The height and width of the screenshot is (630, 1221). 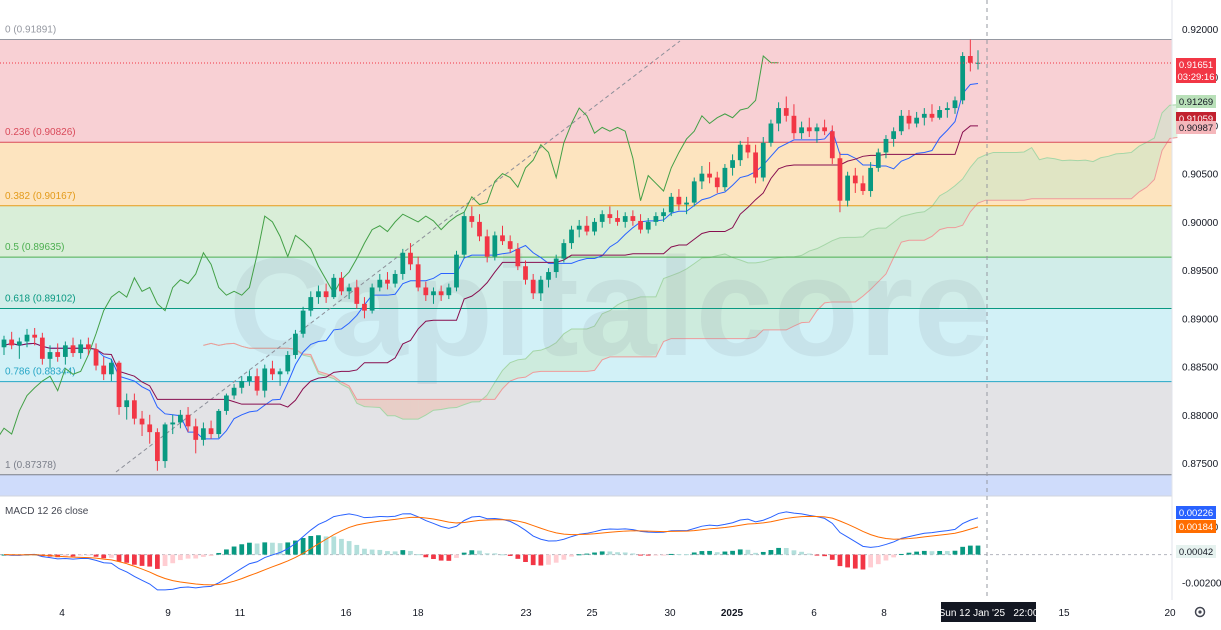 I want to click on macd-tick-label: -0.00200, so click(x=1201, y=584).